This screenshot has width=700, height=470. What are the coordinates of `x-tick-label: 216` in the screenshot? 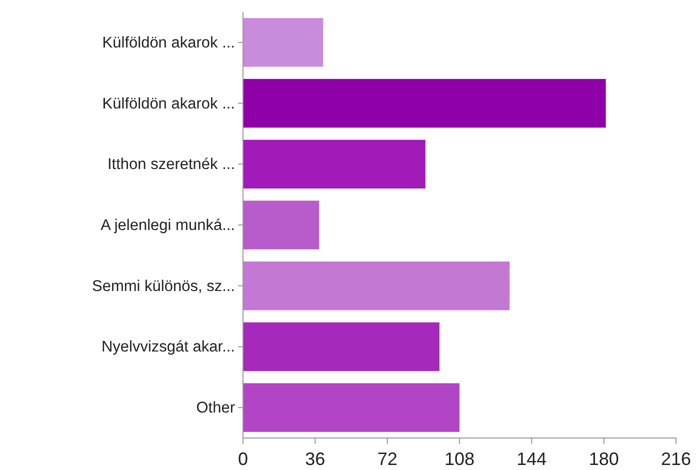 It's located at (676, 459).